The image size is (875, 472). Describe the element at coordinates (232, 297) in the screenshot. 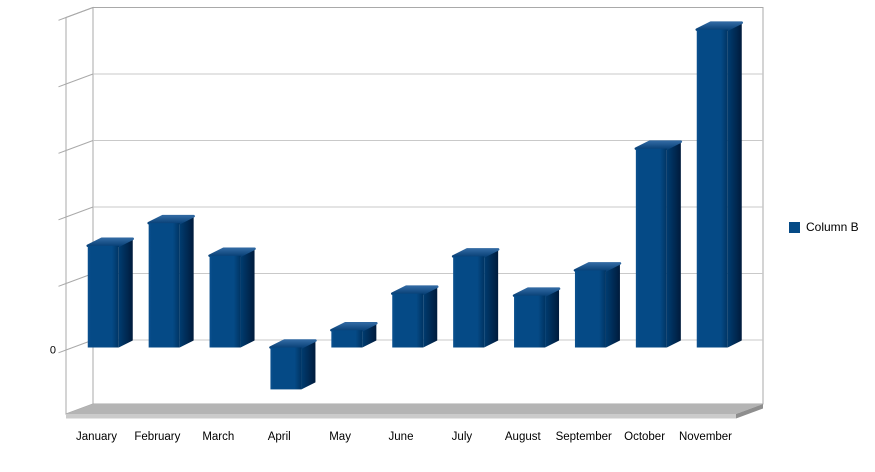

I see `bar-march` at that location.